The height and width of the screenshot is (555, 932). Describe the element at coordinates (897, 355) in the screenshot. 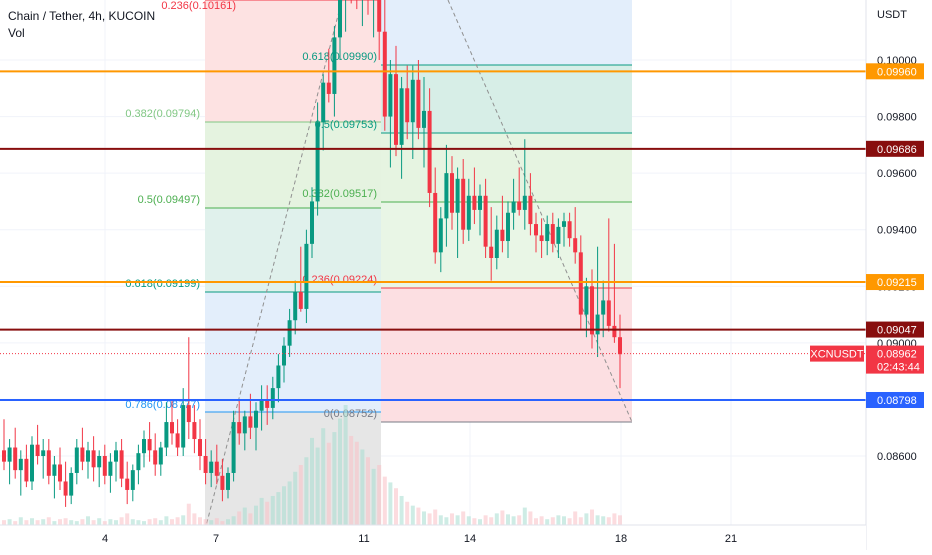

I see `current-price-value: 0.08962` at that location.